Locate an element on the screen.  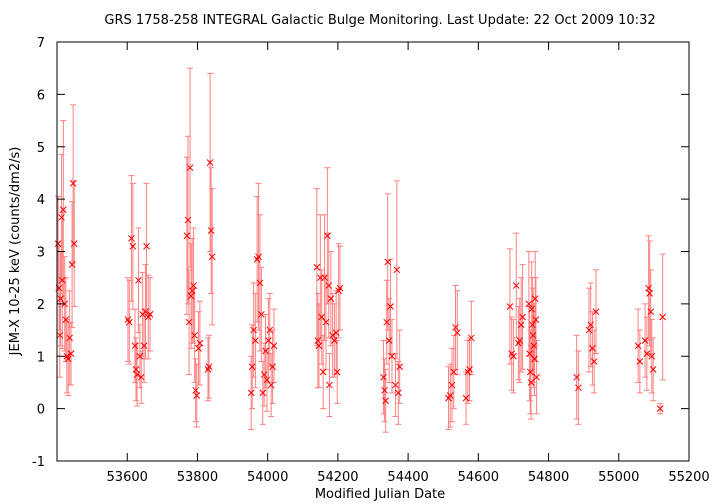
x-tick-label: 54600 is located at coordinates (478, 477).